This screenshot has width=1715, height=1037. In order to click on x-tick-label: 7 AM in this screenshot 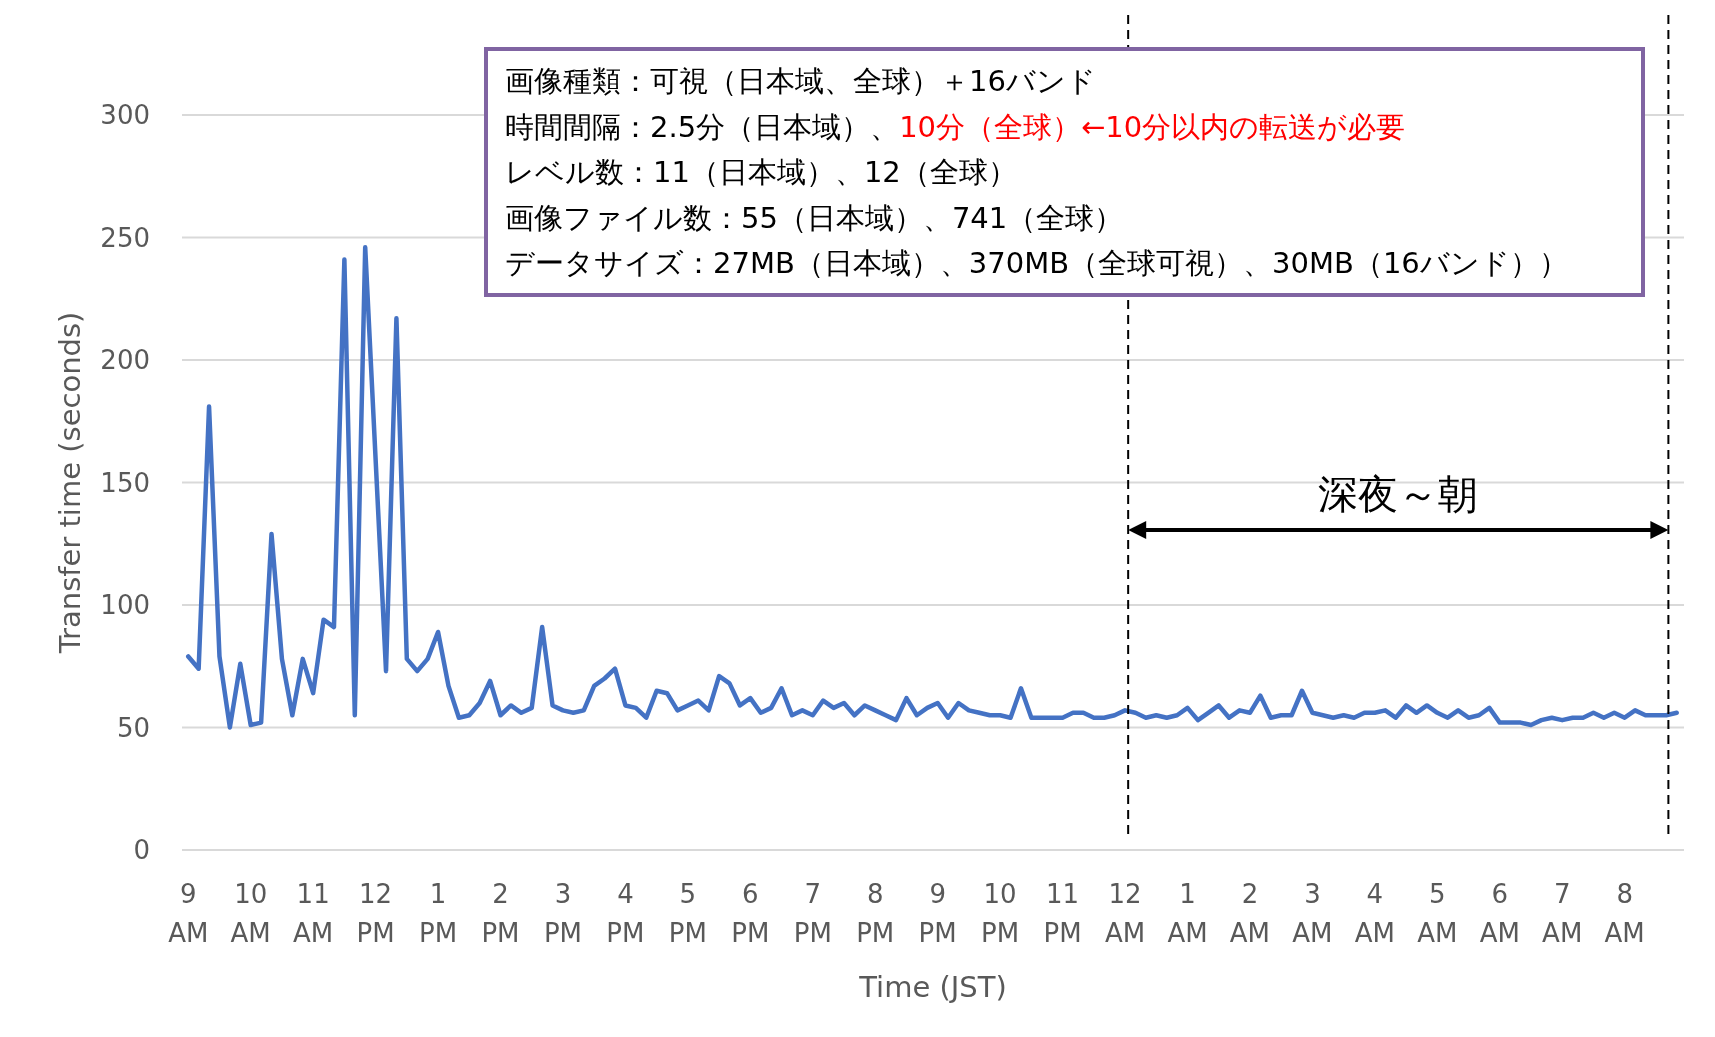, I will do `click(1562, 913)`.